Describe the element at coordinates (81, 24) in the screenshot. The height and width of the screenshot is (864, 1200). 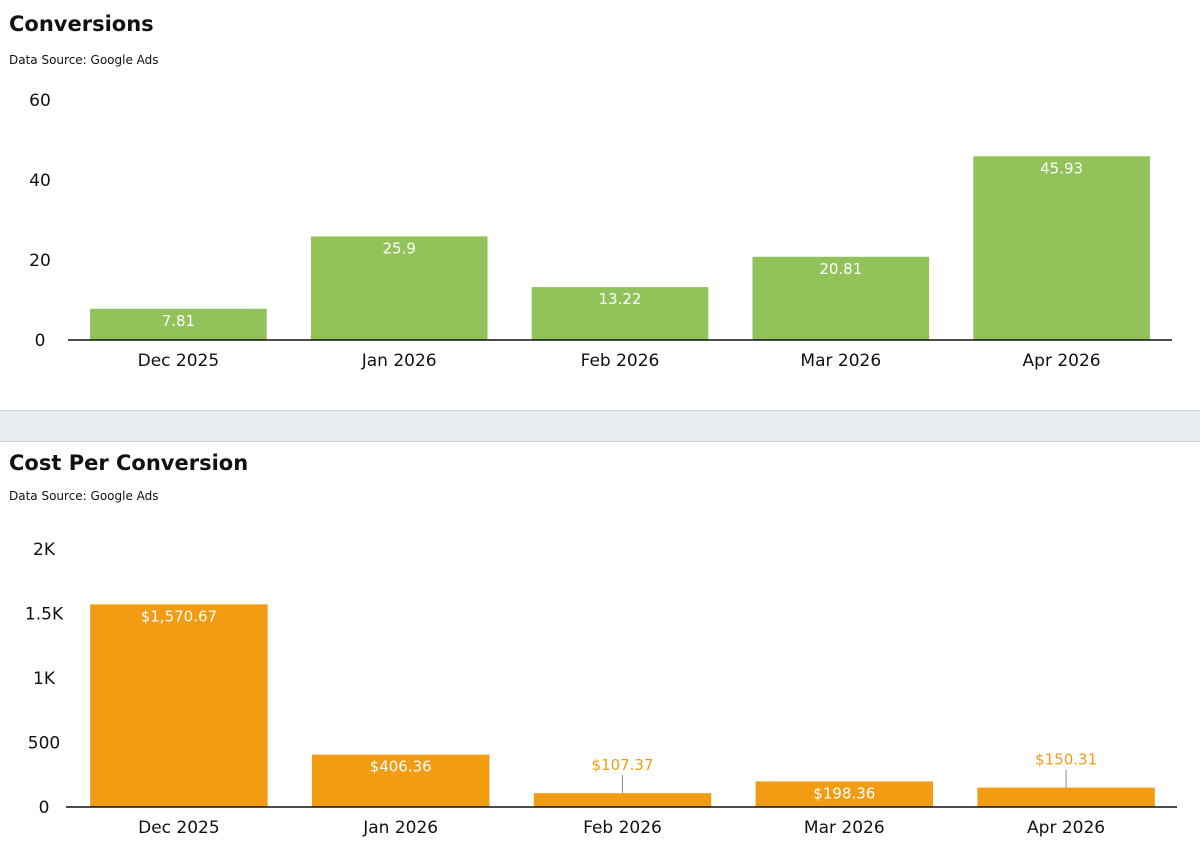
I see `chart-title: Conversions` at that location.